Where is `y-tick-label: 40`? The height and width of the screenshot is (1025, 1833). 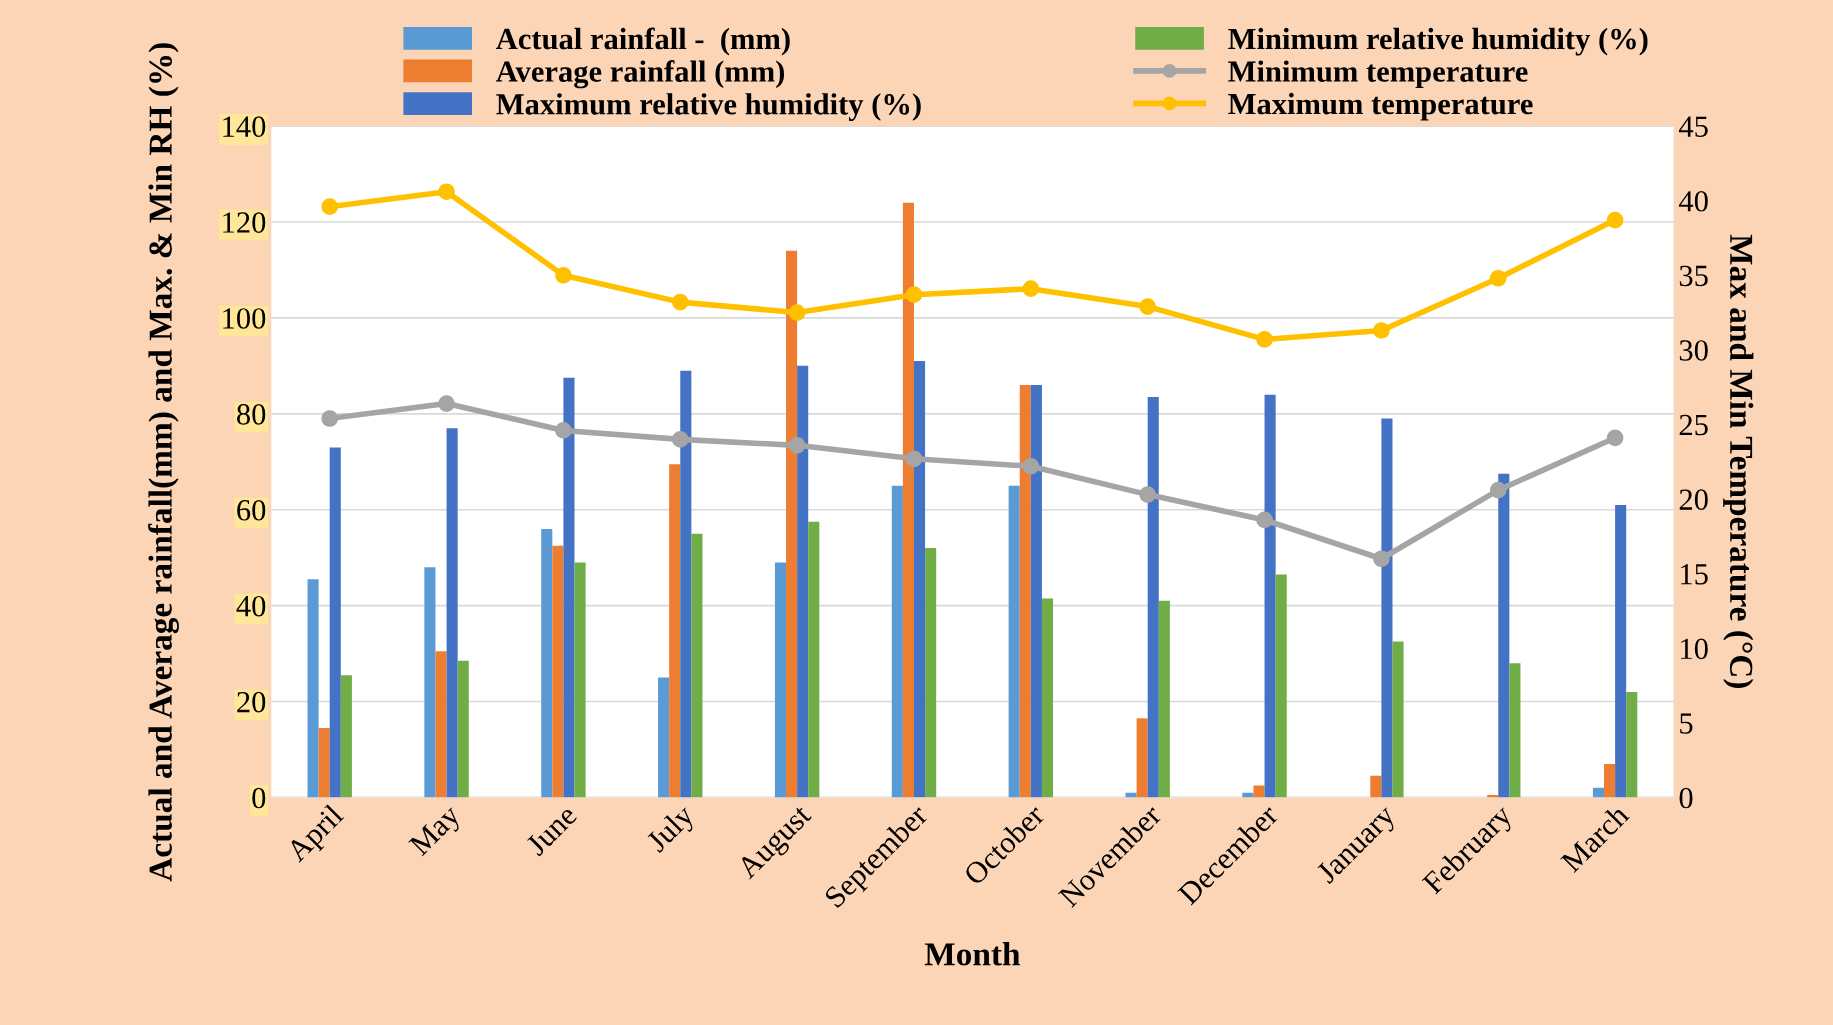
y-tick-label: 40 is located at coordinates (251, 606).